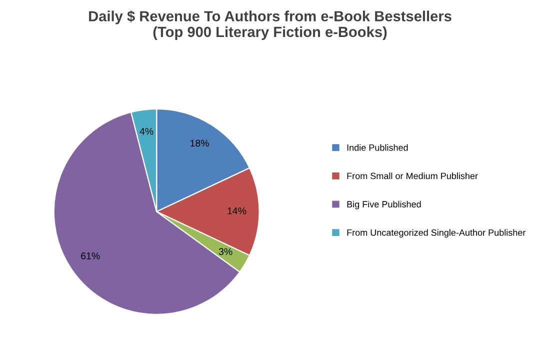 This screenshot has width=540, height=347. I want to click on data-label: 4%, so click(147, 131).